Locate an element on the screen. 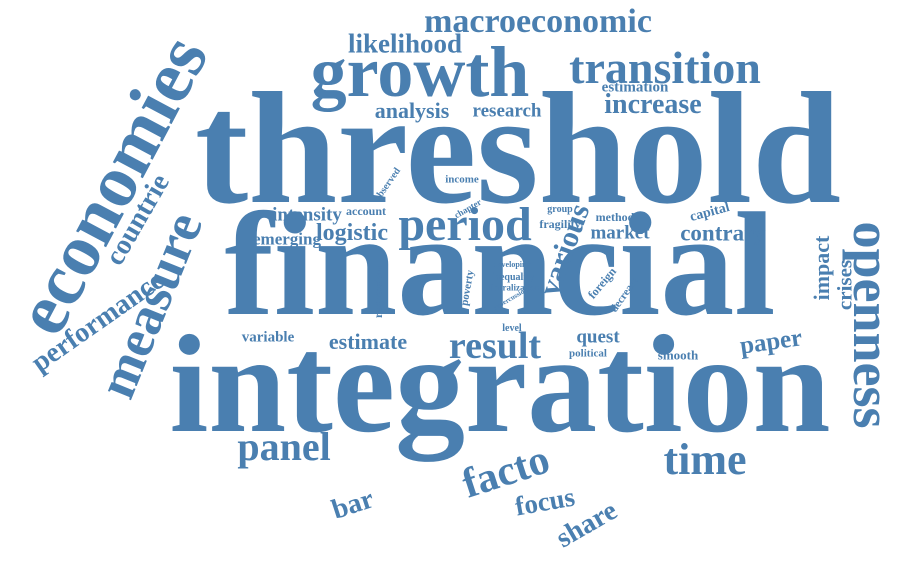 Image resolution: width=900 pixels, height=580 pixels. word-income: result is located at coordinates (495, 346).